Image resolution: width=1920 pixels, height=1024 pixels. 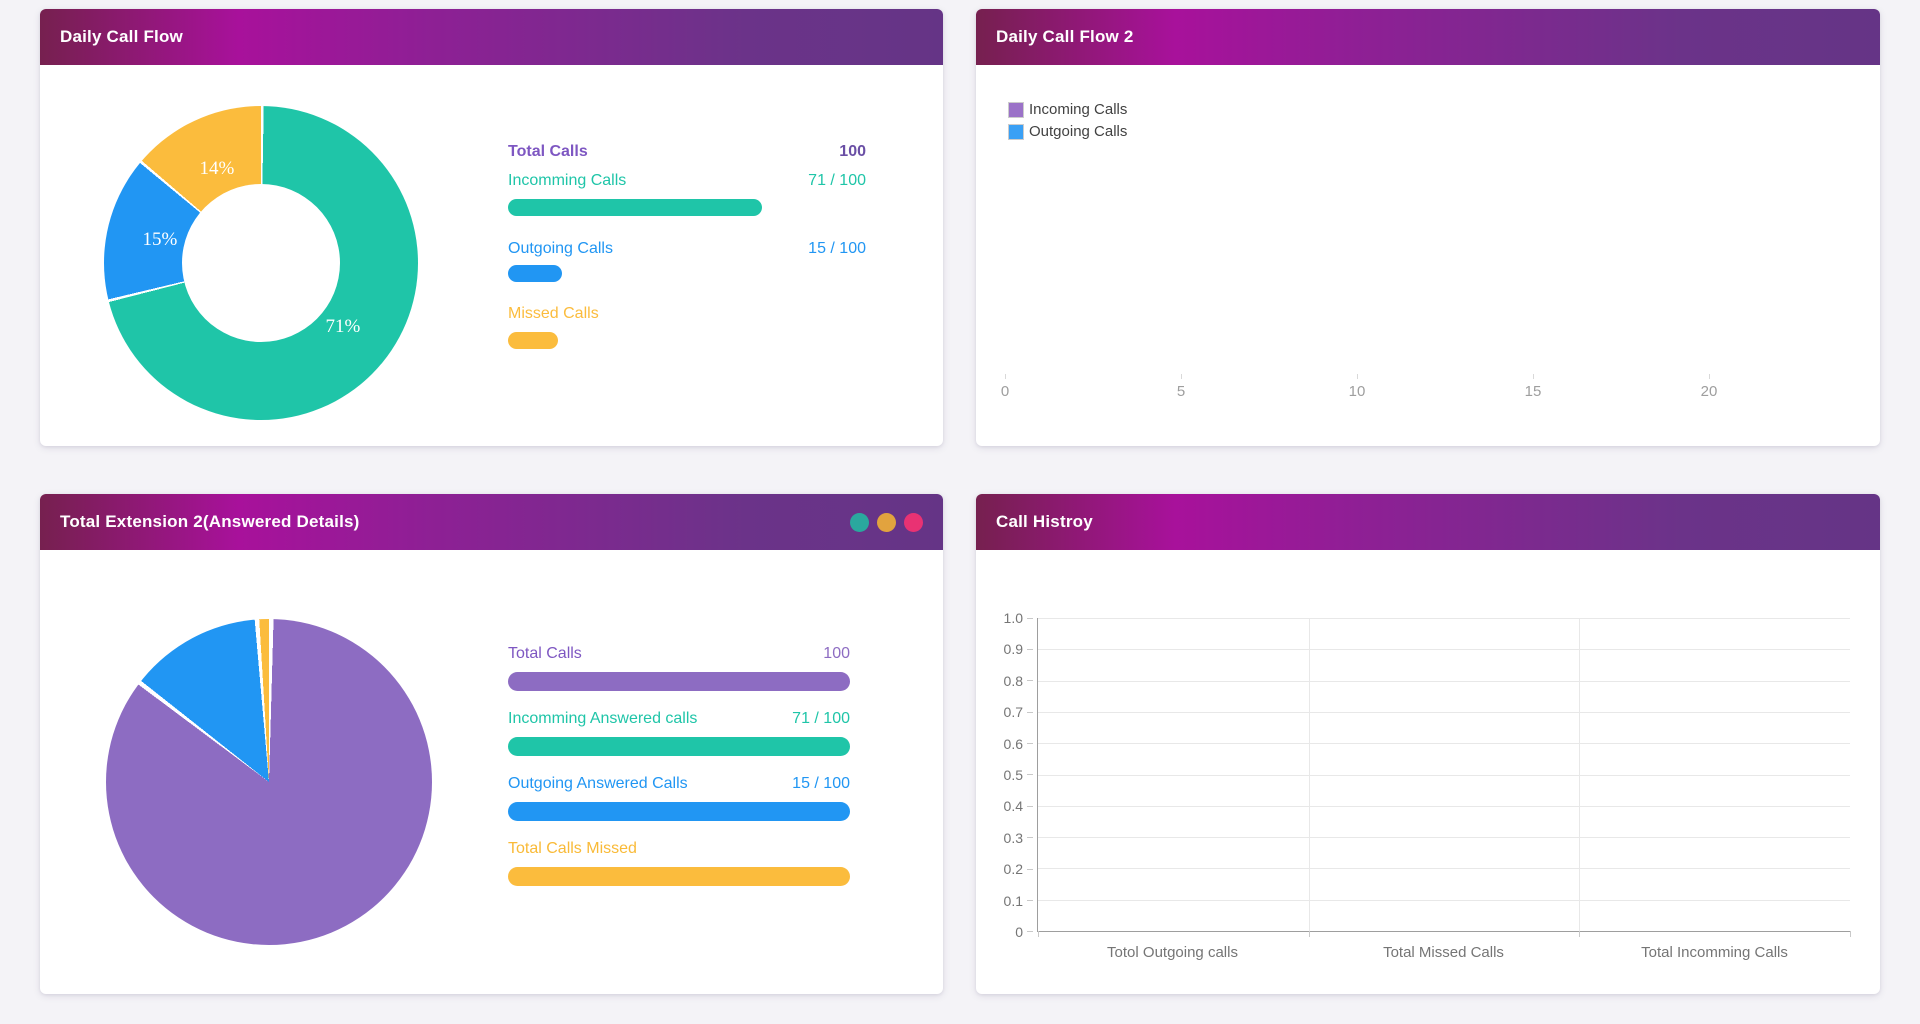 What do you see at coordinates (491, 522) in the screenshot?
I see `card-header: Total Extension 2(Answered Details)` at bounding box center [491, 522].